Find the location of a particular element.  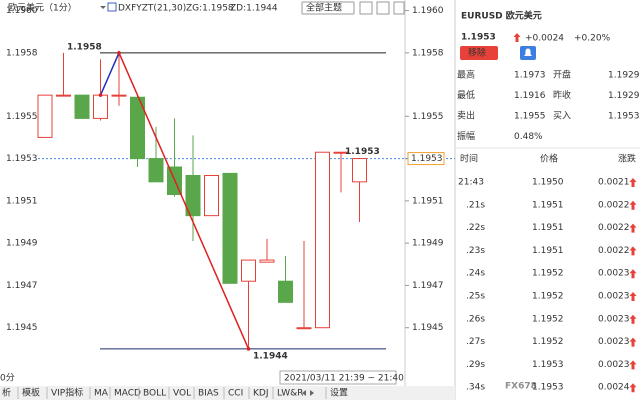

y-tick-label: 1.1947 is located at coordinates (428, 286).